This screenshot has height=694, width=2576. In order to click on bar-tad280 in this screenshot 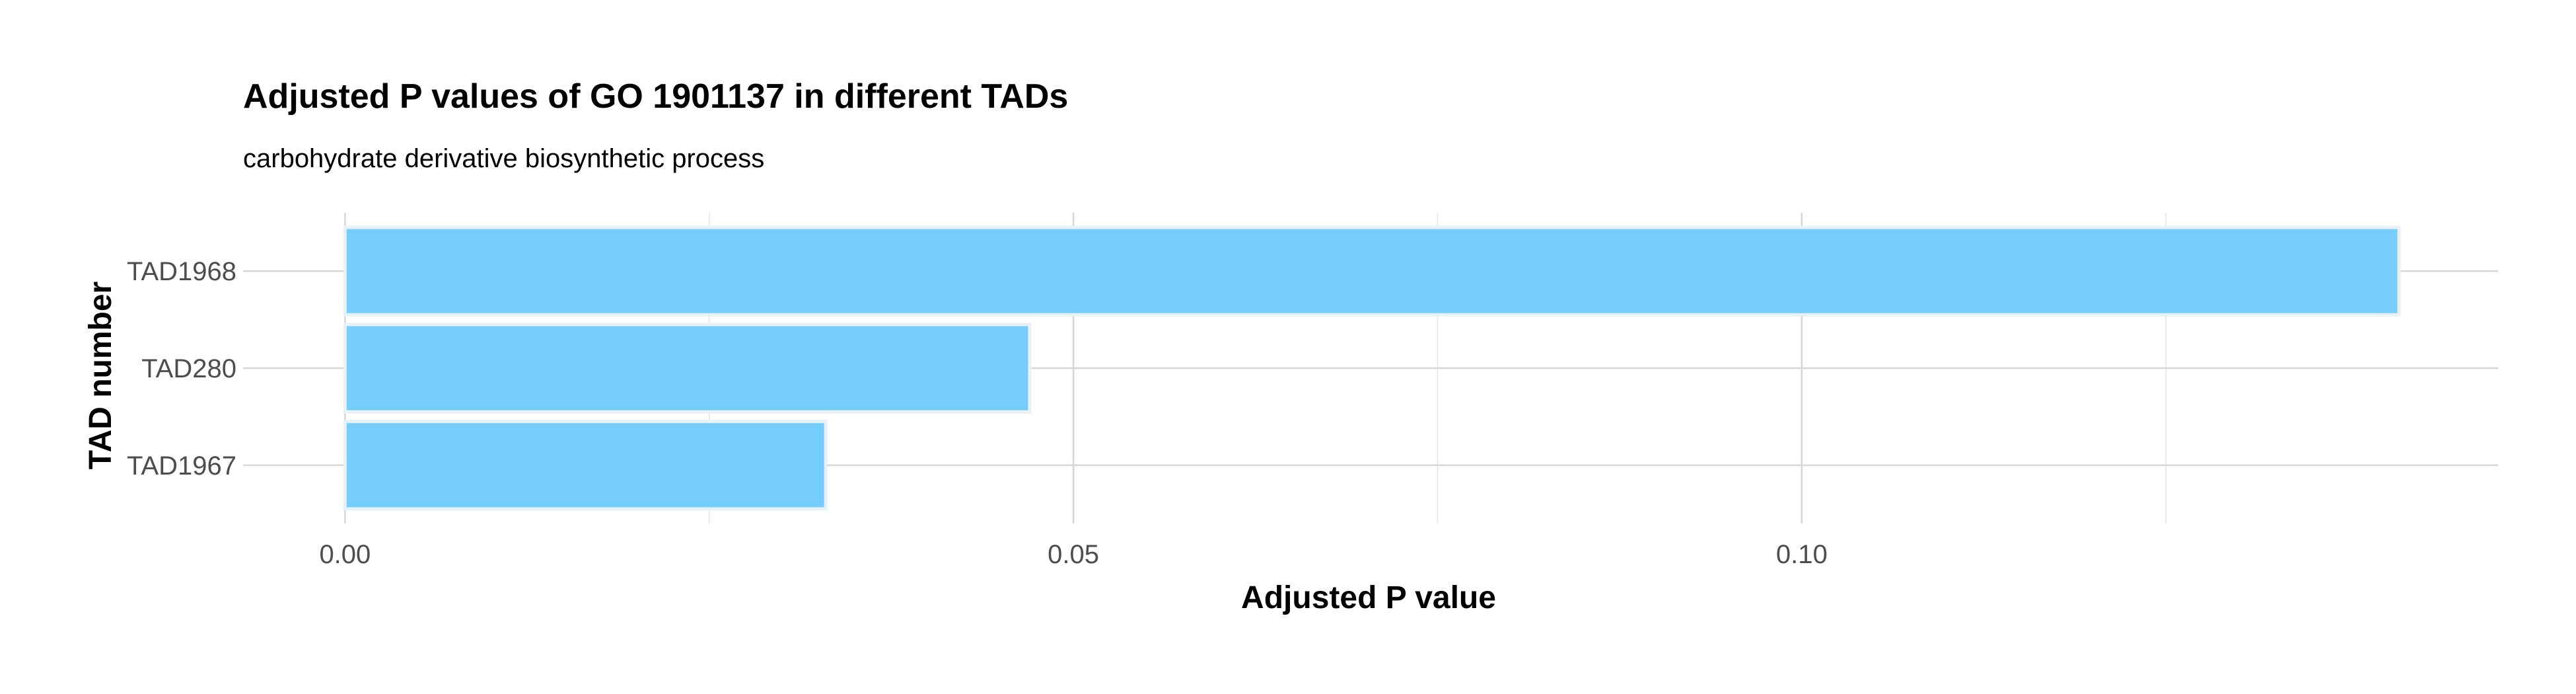, I will do `click(687, 368)`.